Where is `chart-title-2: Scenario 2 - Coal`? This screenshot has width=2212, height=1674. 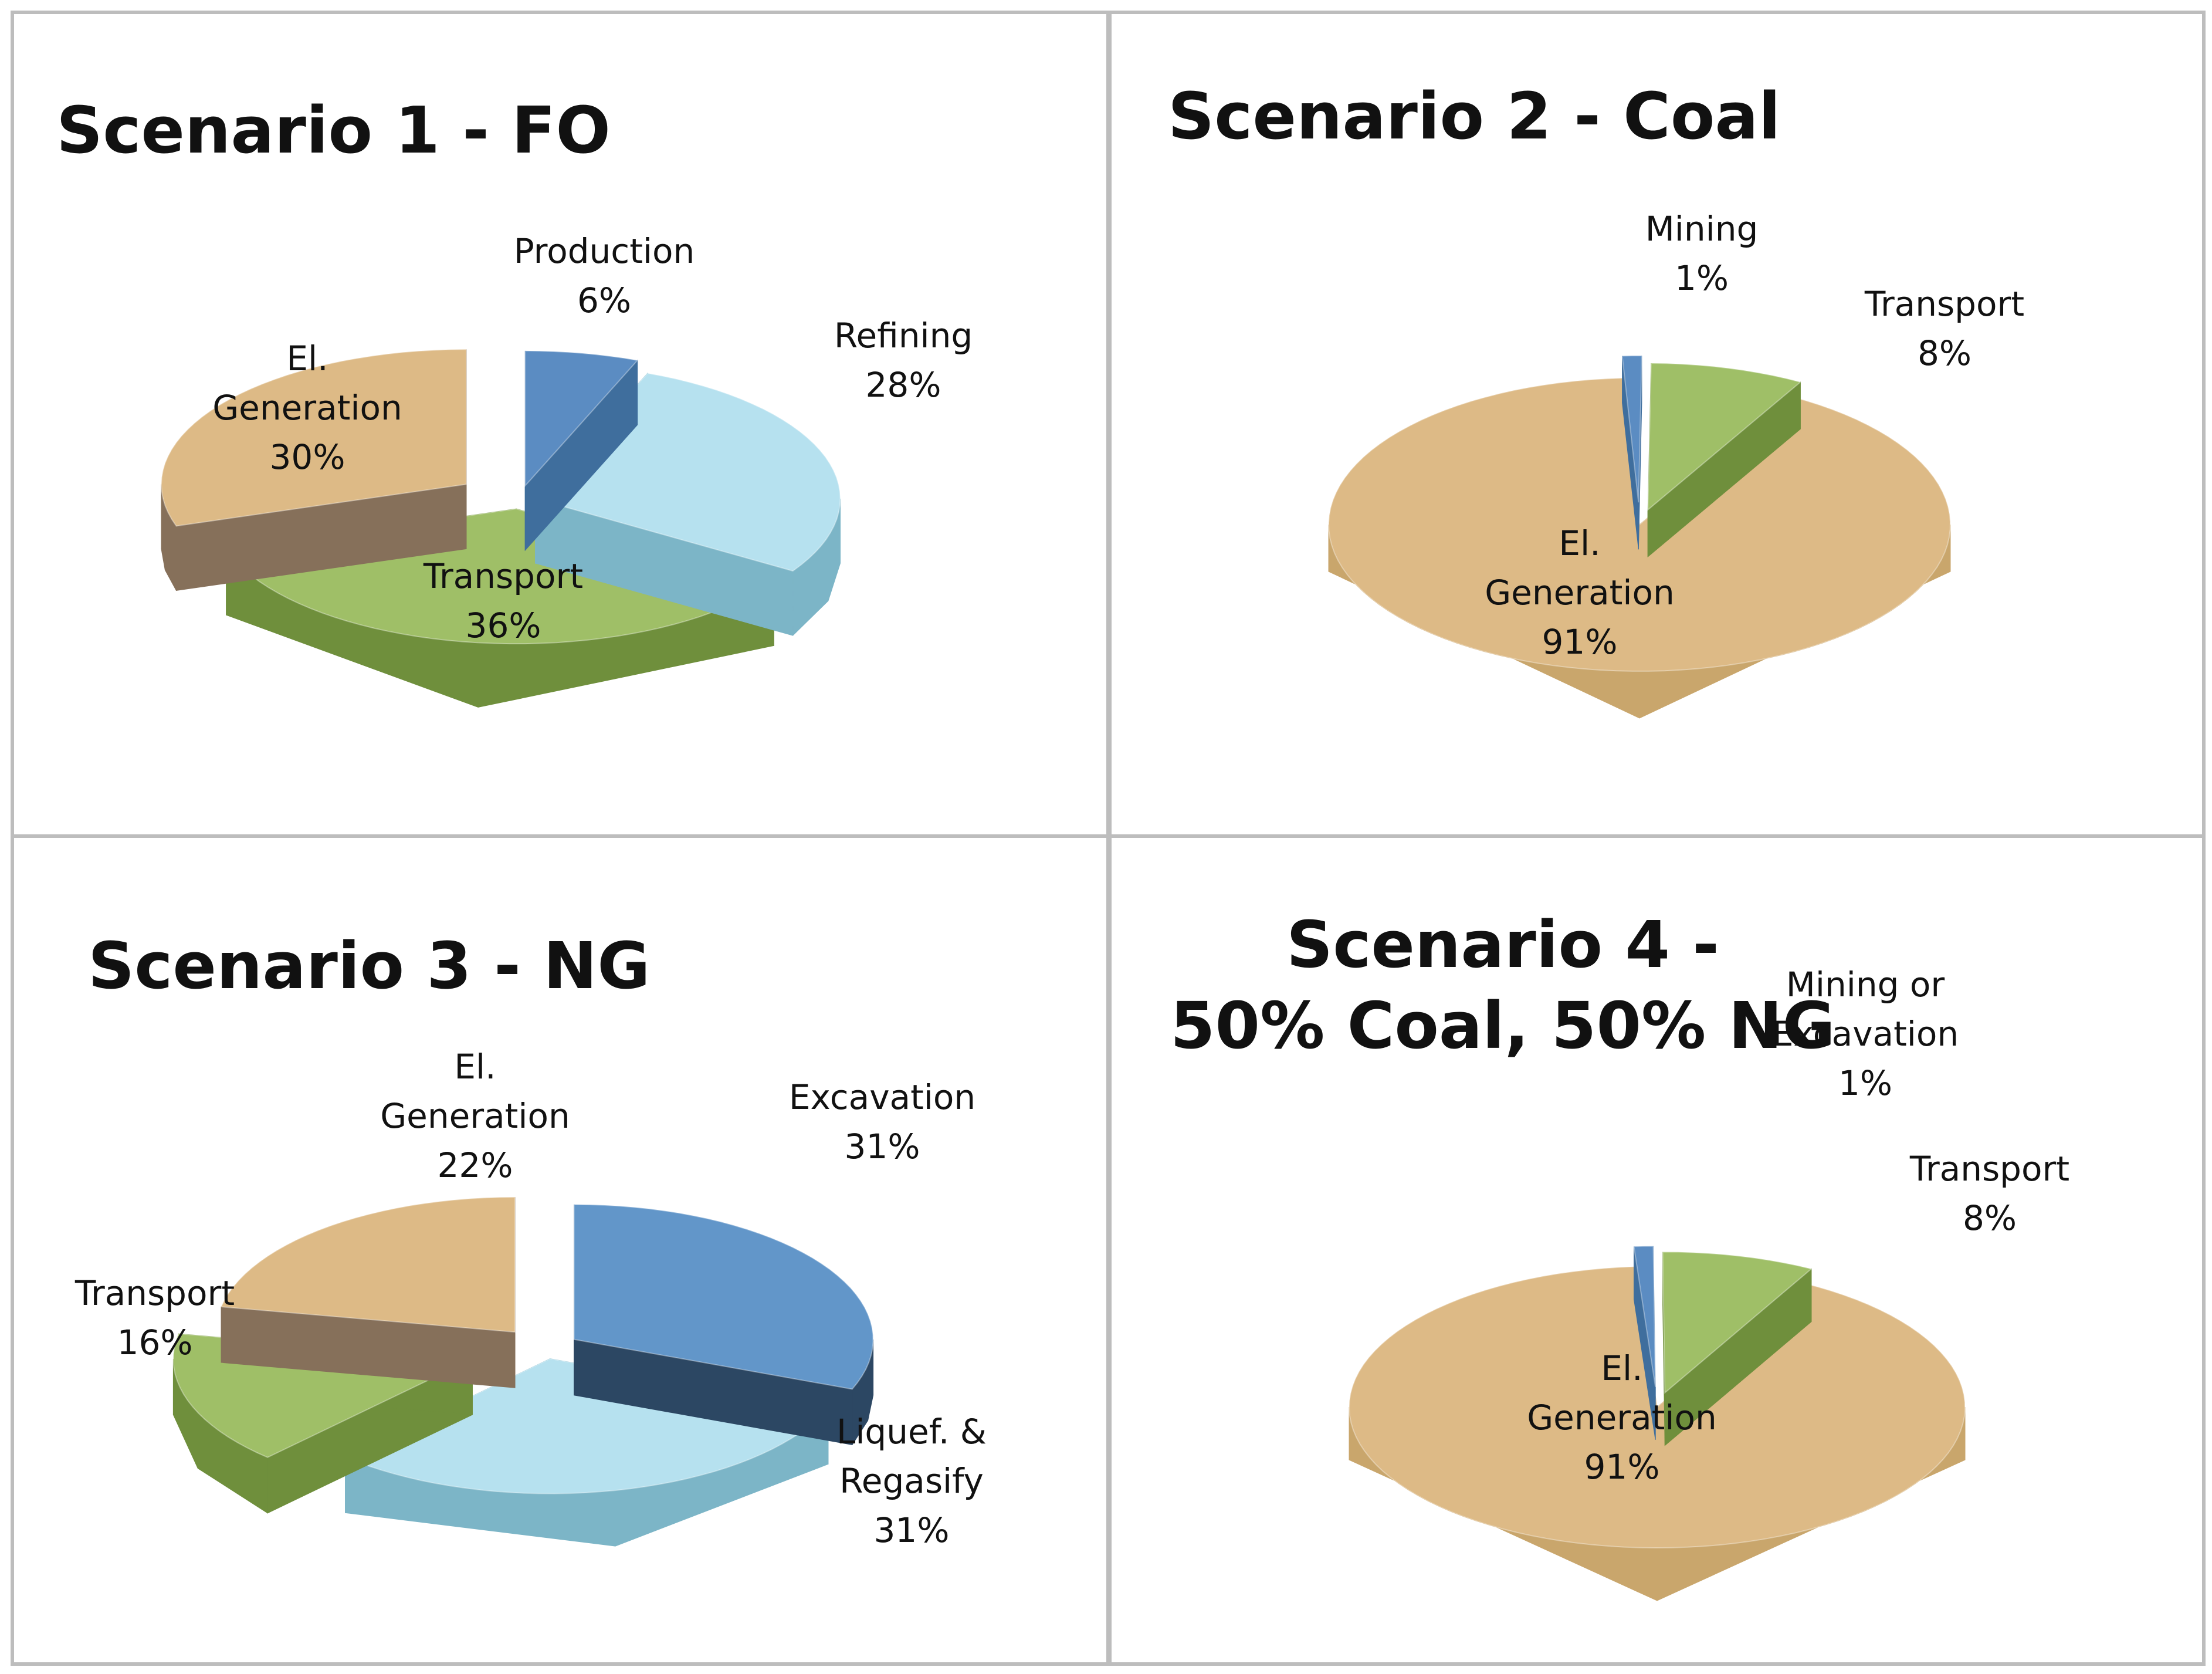 chart-title-2: Scenario 2 - Coal is located at coordinates (1475, 117).